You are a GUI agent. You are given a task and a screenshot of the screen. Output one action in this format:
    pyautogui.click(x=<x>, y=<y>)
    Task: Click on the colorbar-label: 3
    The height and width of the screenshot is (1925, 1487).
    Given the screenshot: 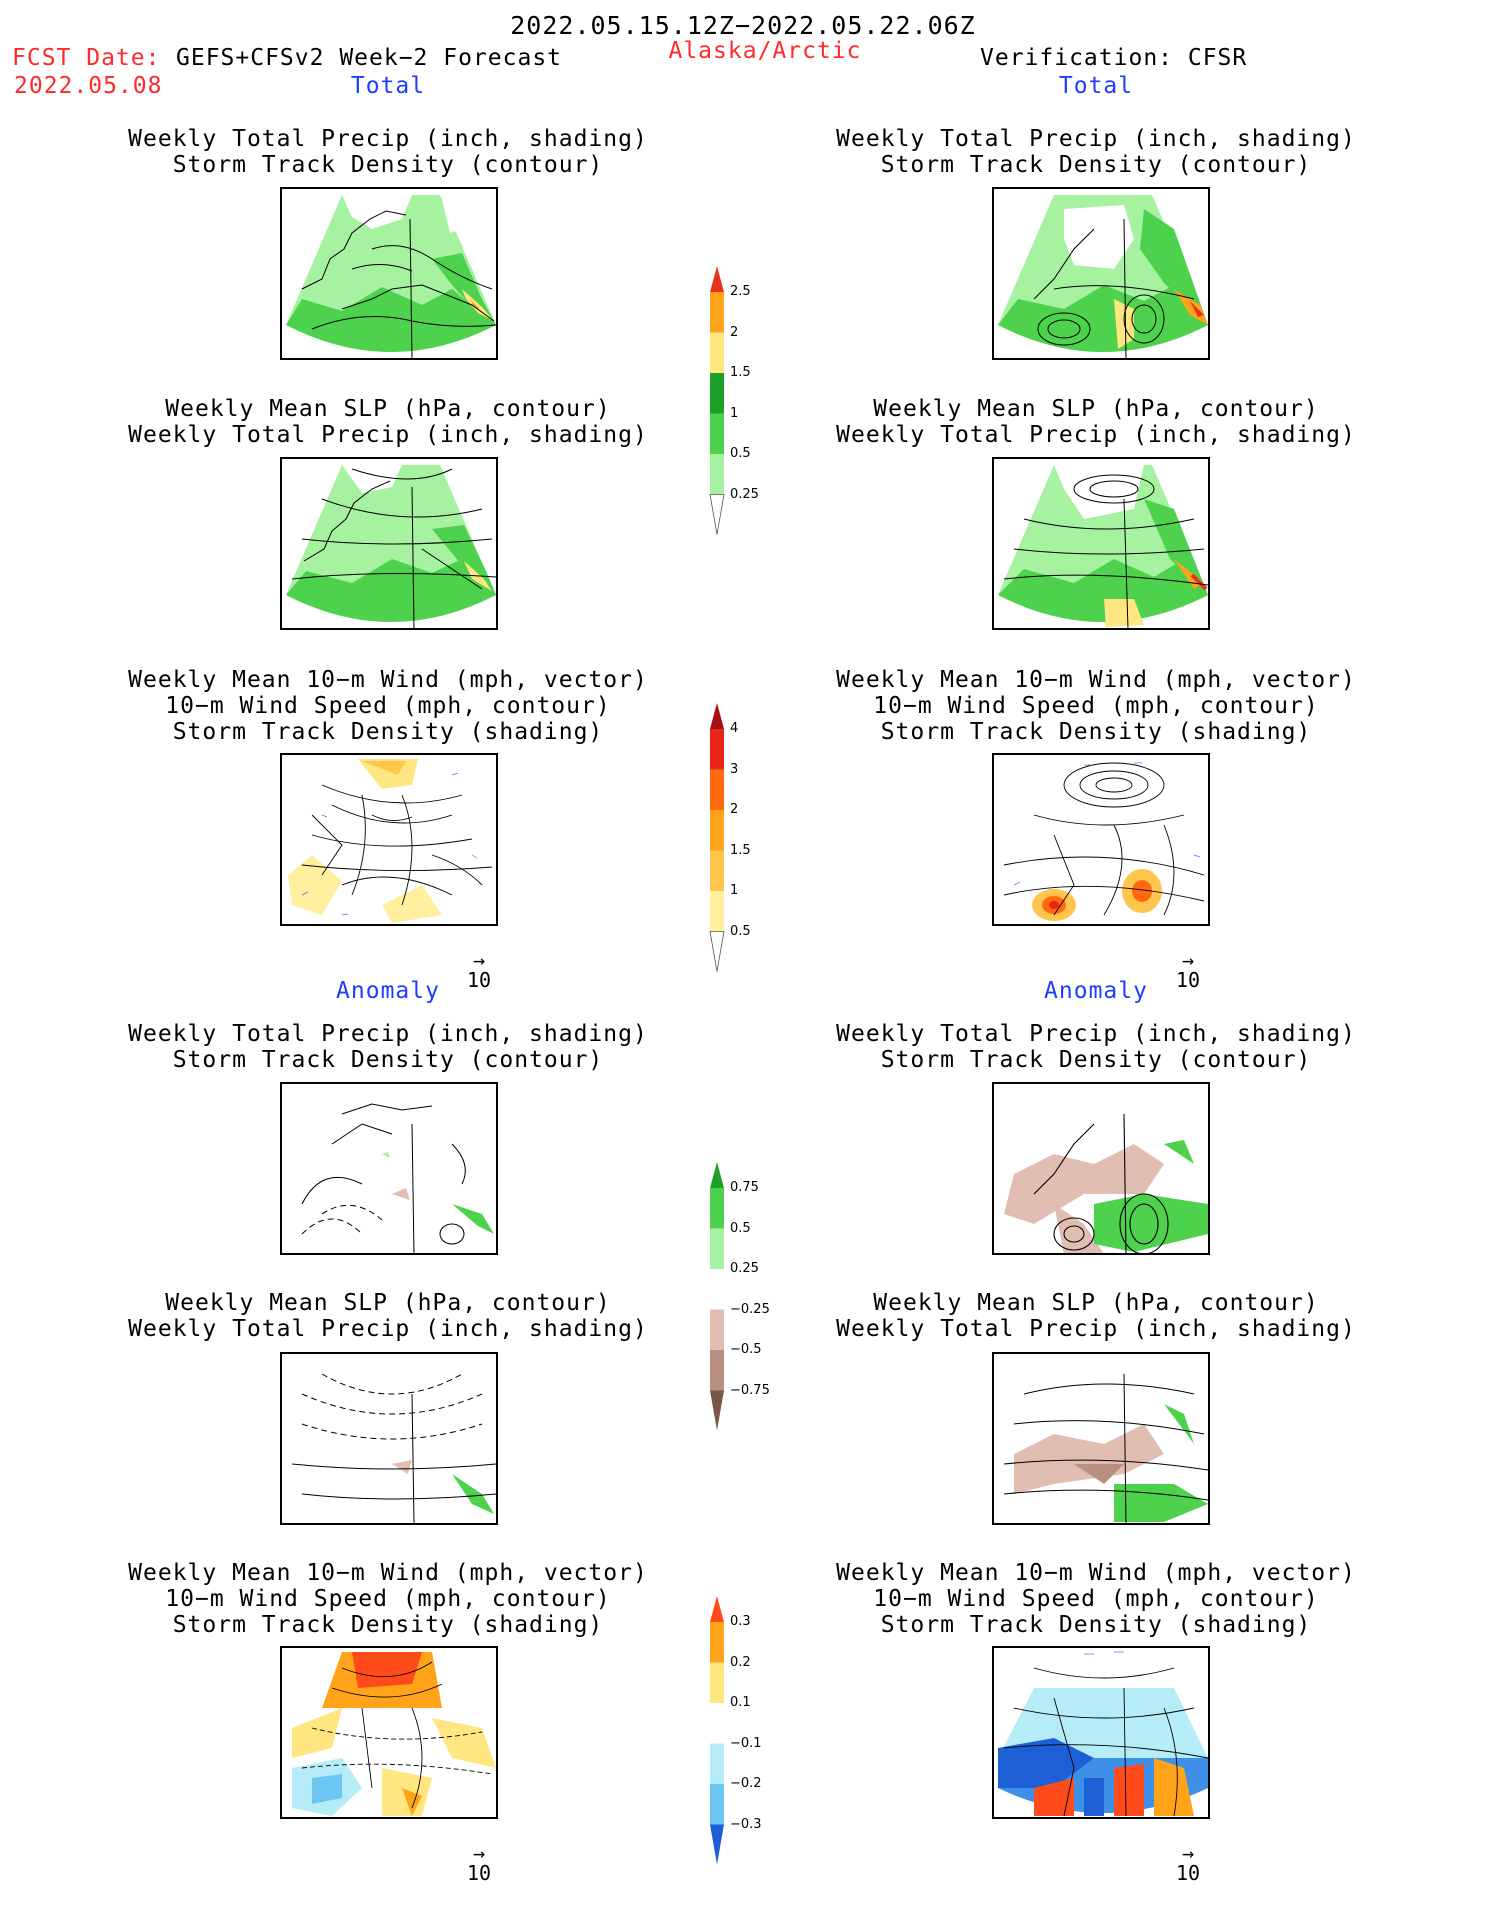 What is the action you would take?
    pyautogui.click(x=734, y=769)
    